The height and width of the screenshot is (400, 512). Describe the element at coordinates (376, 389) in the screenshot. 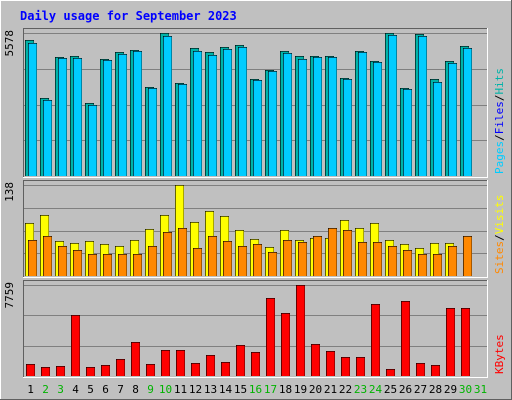

I see `x-tick-day-24: 24` at that location.